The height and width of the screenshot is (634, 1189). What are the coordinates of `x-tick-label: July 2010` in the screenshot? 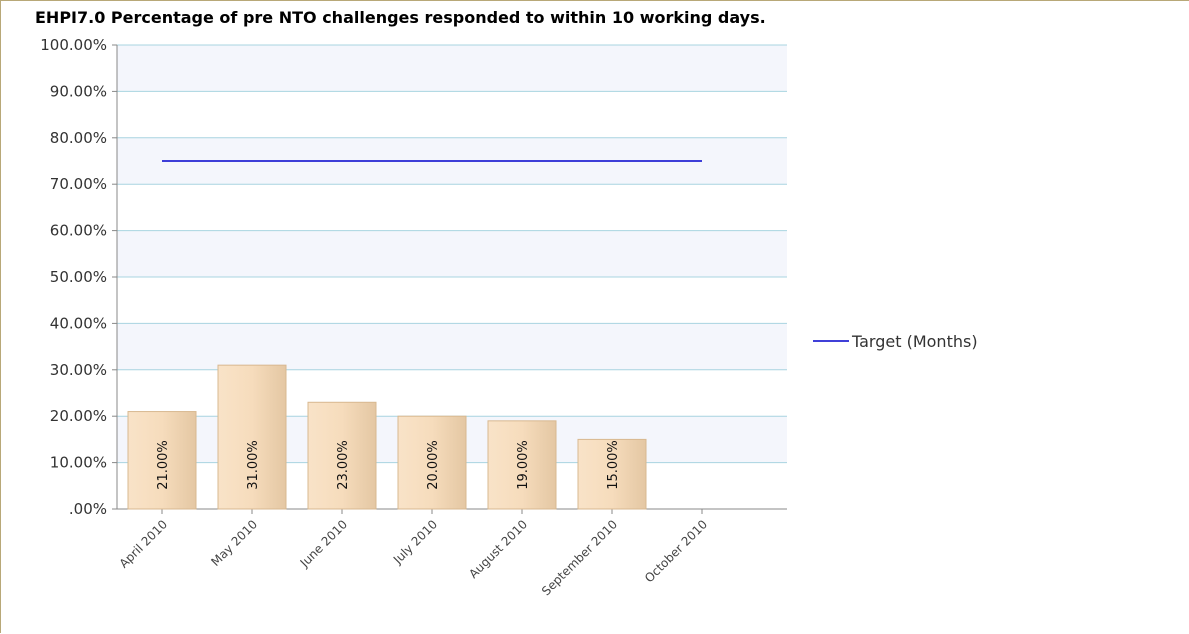 It's located at (415, 542).